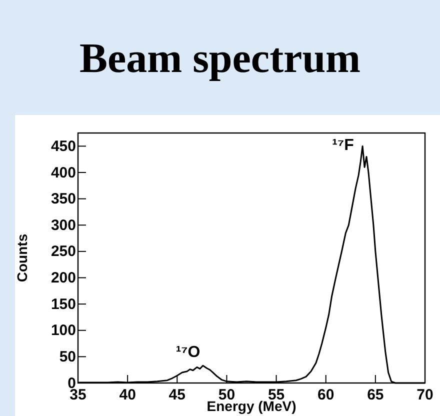  Describe the element at coordinates (188, 352) in the screenshot. I see `annotation: ¹⁷O` at that location.